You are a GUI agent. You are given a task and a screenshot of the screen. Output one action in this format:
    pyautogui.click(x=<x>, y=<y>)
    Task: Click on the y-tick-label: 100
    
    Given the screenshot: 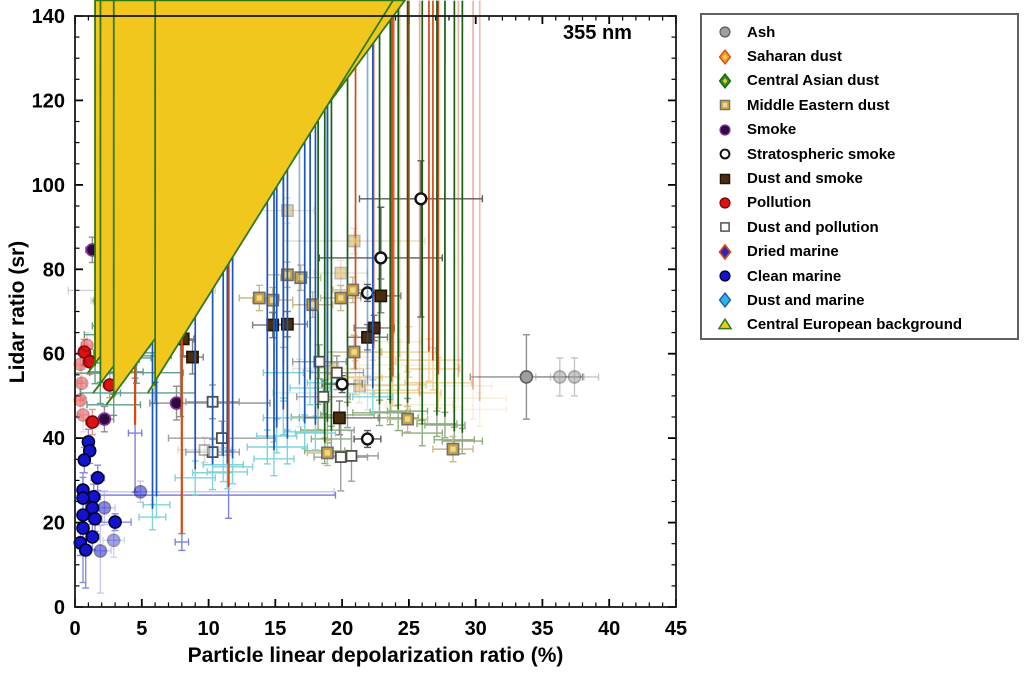 What is the action you would take?
    pyautogui.click(x=48, y=186)
    